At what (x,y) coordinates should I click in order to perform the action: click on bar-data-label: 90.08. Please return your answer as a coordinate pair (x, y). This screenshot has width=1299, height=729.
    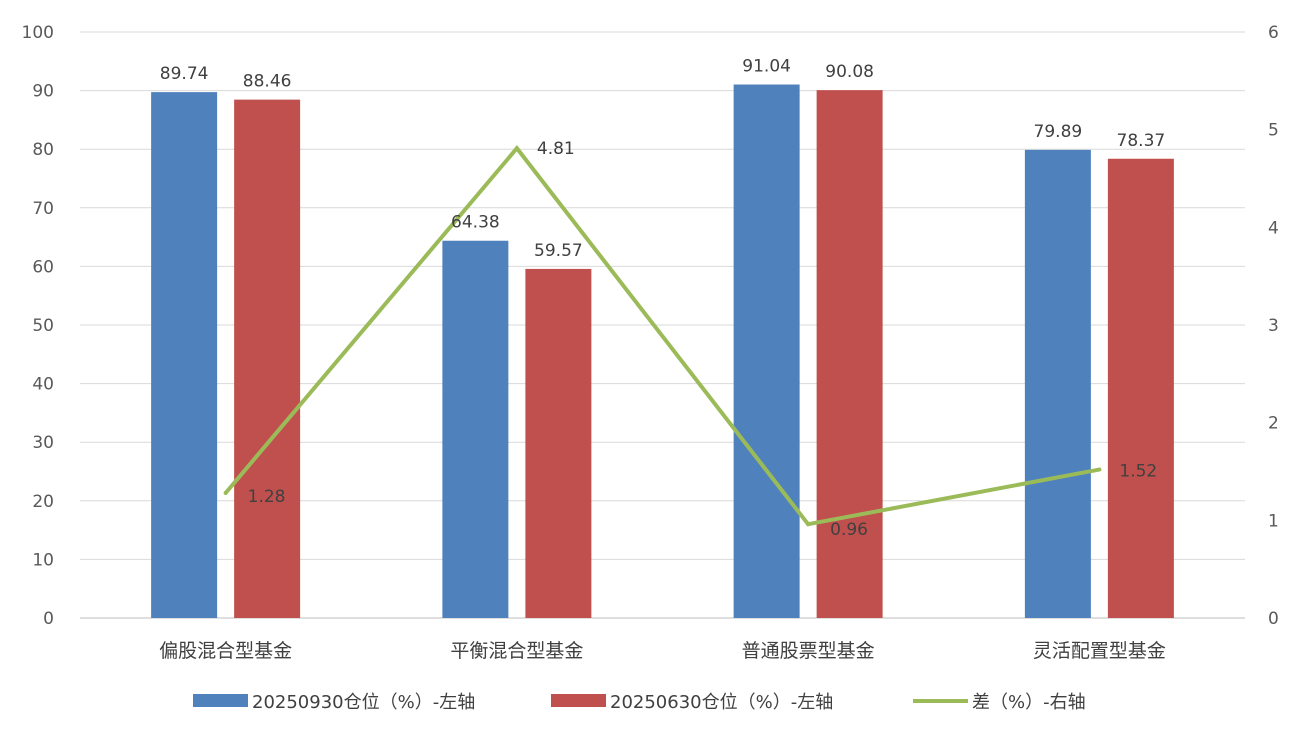
    Looking at the image, I should click on (849, 72).